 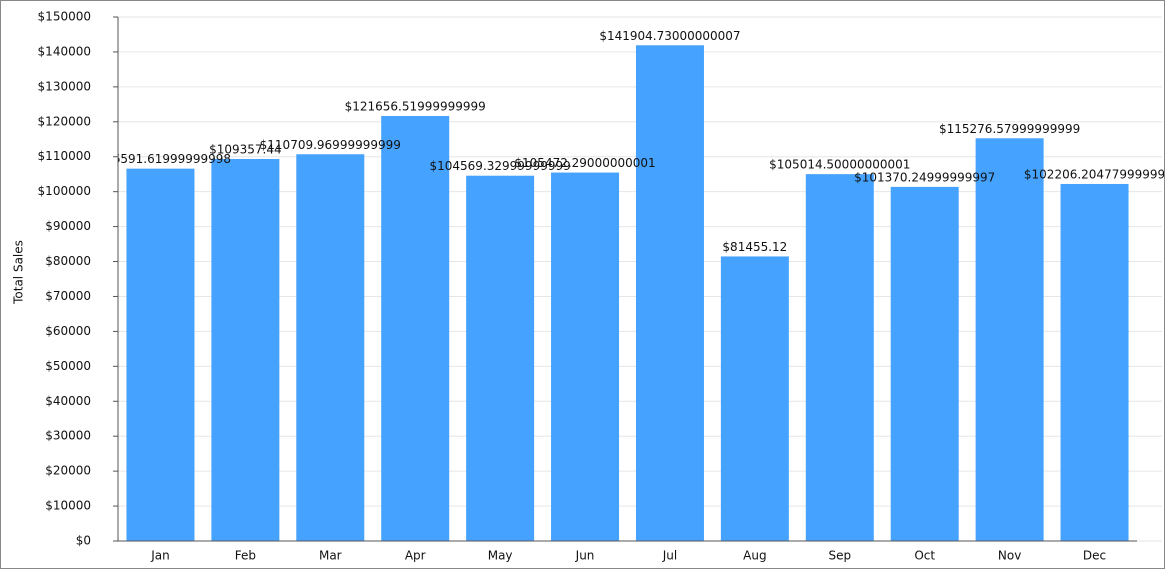 What do you see at coordinates (64, 156) in the screenshot?
I see `y-tick-label: $110000` at bounding box center [64, 156].